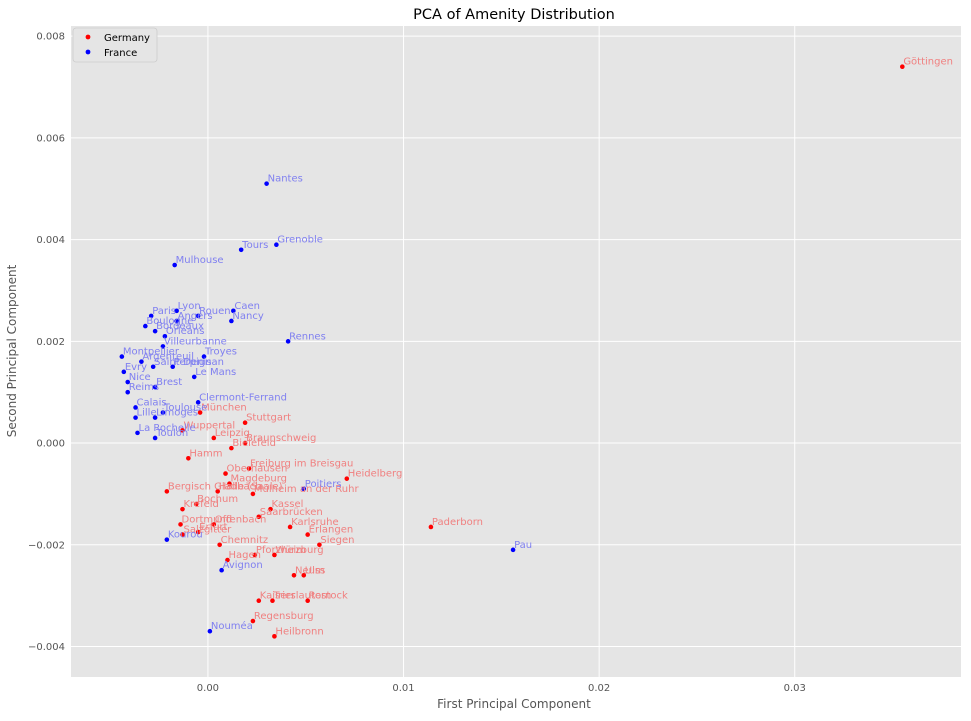  What do you see at coordinates (247, 306) in the screenshot?
I see `data-label-france: Caen` at bounding box center [247, 306].